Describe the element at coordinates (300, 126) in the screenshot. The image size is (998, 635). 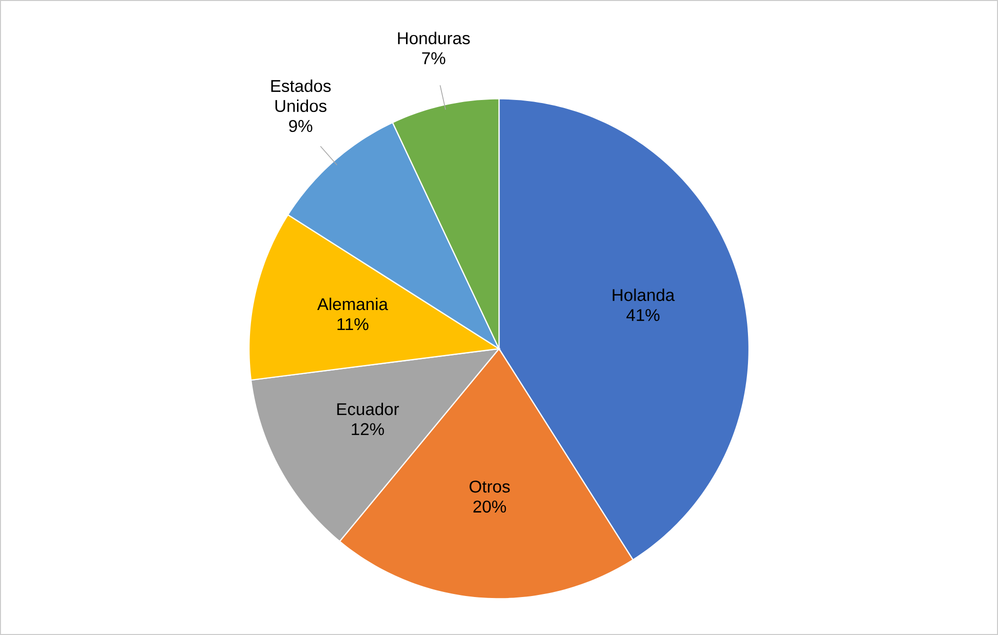
I see `data-label: 9%` at that location.